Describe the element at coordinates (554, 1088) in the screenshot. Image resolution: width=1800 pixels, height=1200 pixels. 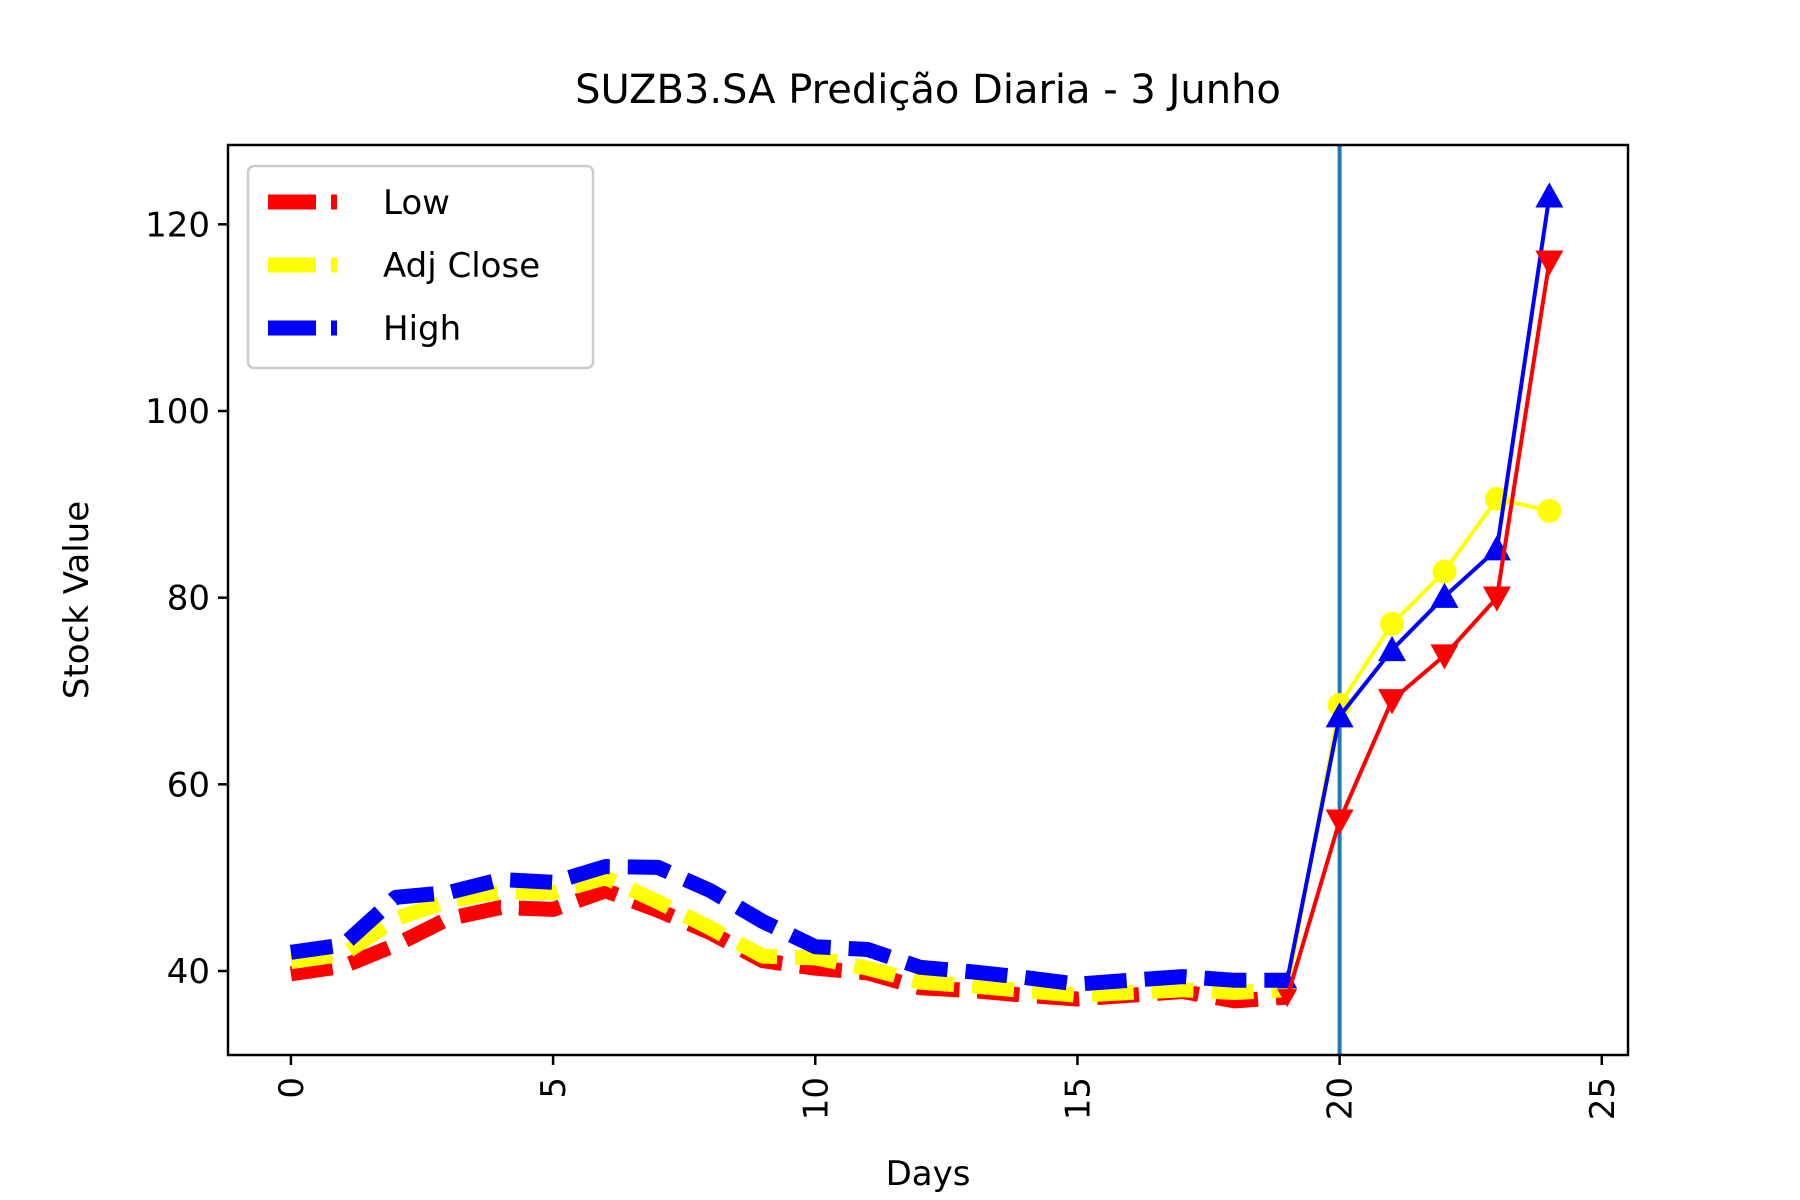
I see `x-tick-label: 5` at that location.